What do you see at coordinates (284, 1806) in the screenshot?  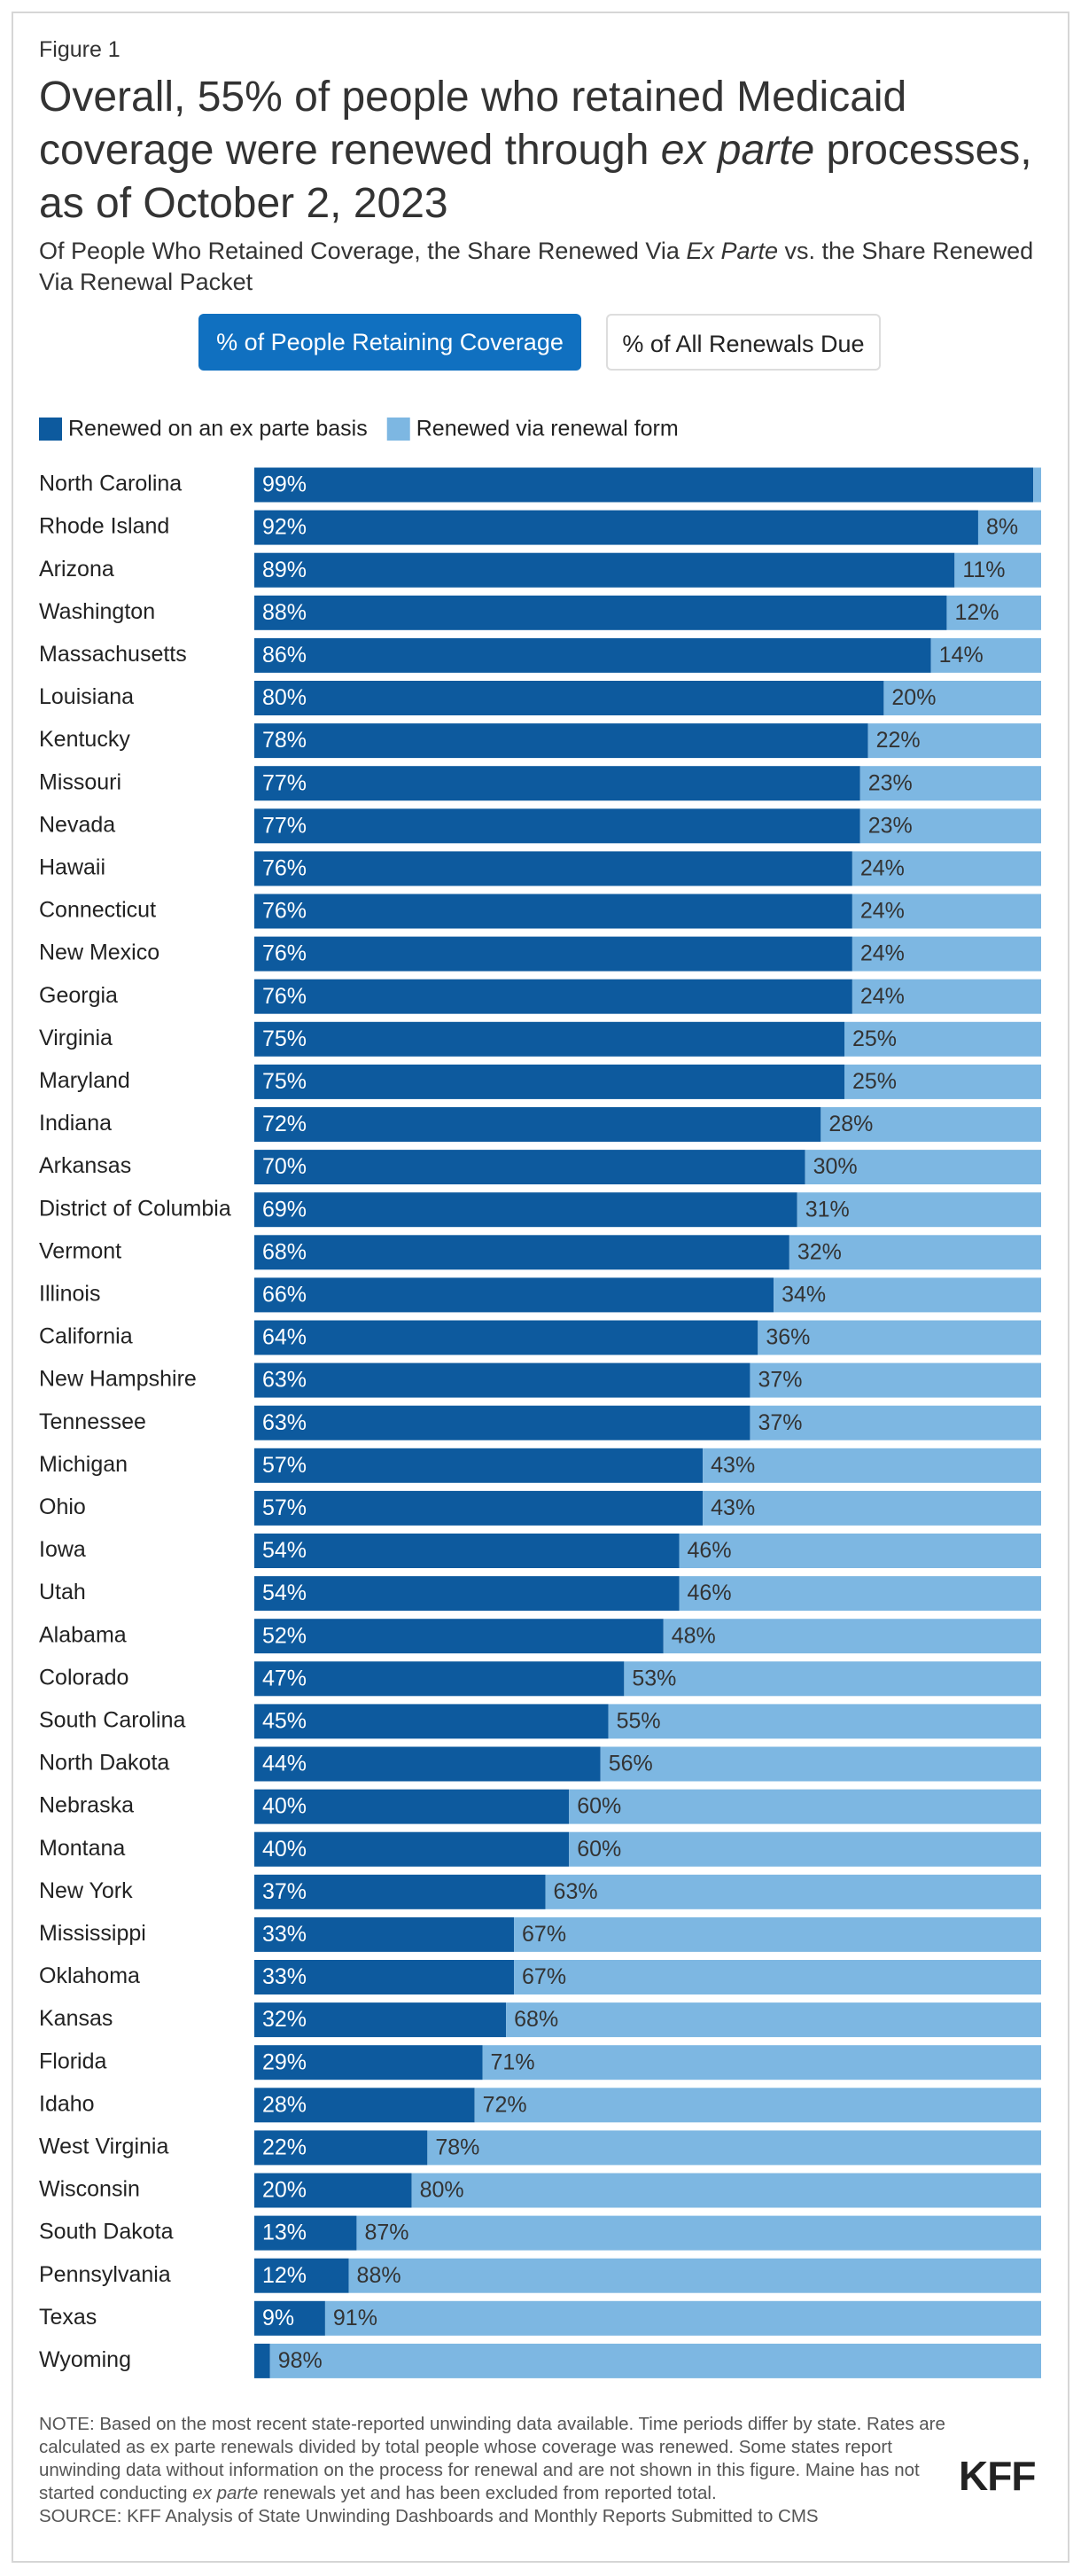 I see `value-label: 40%` at bounding box center [284, 1806].